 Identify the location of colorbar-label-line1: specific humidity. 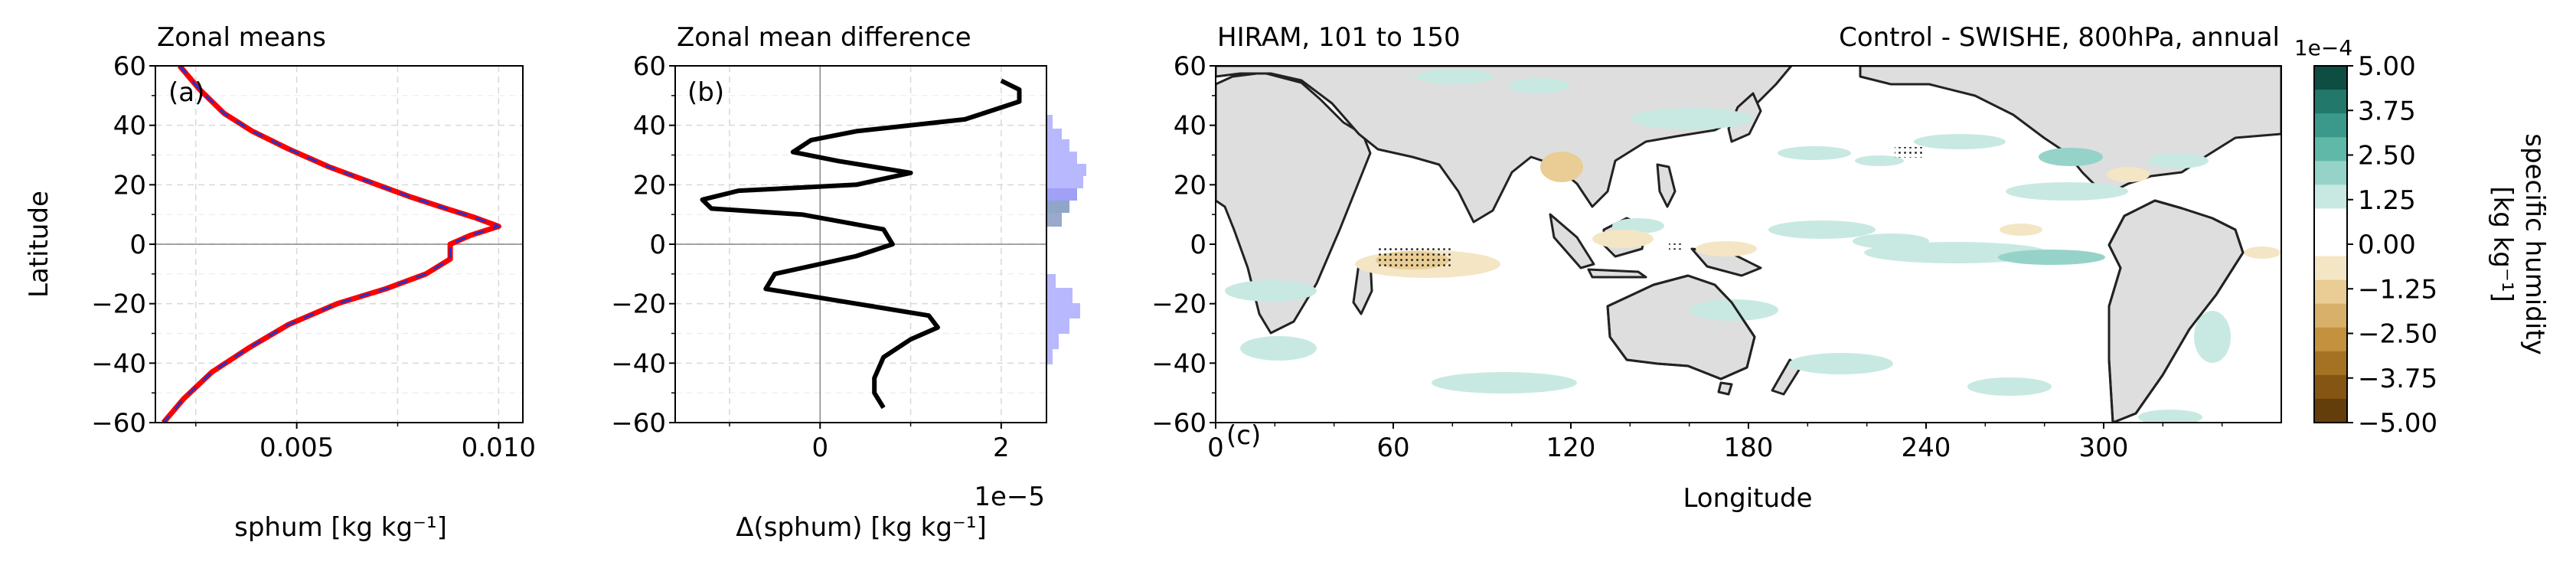
(2534, 243).